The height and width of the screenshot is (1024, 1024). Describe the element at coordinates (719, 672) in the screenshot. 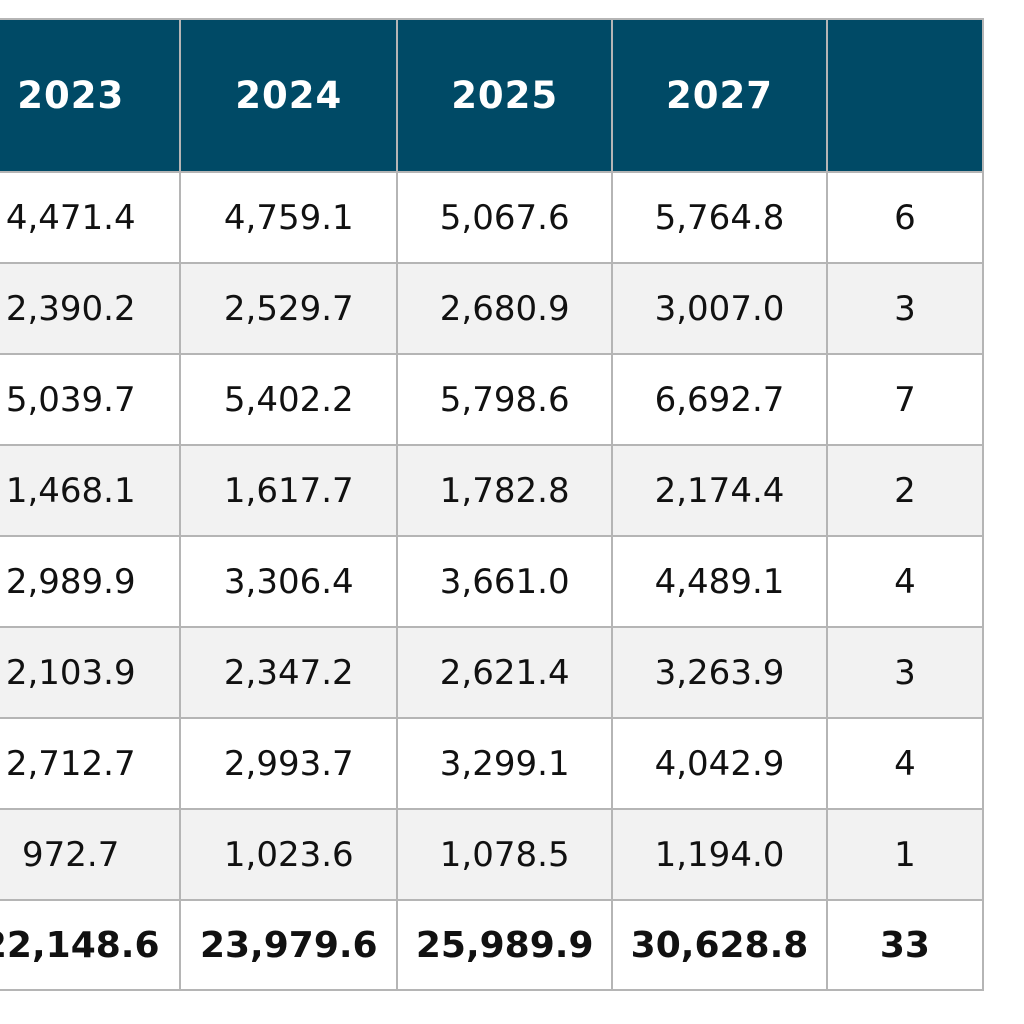

I see `table-cell: 3,263.9` at that location.